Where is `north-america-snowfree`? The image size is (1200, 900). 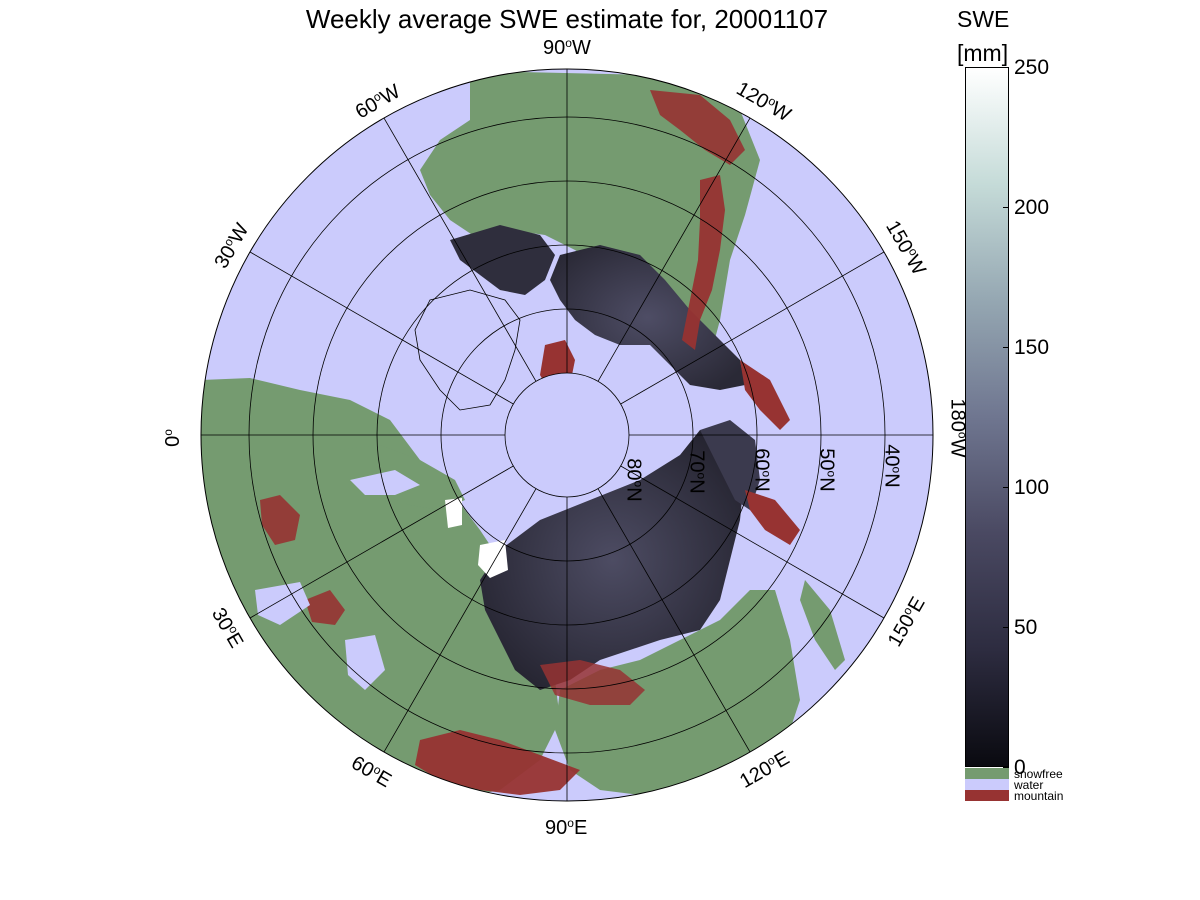
north-america-snowfree is located at coordinates (590, 216).